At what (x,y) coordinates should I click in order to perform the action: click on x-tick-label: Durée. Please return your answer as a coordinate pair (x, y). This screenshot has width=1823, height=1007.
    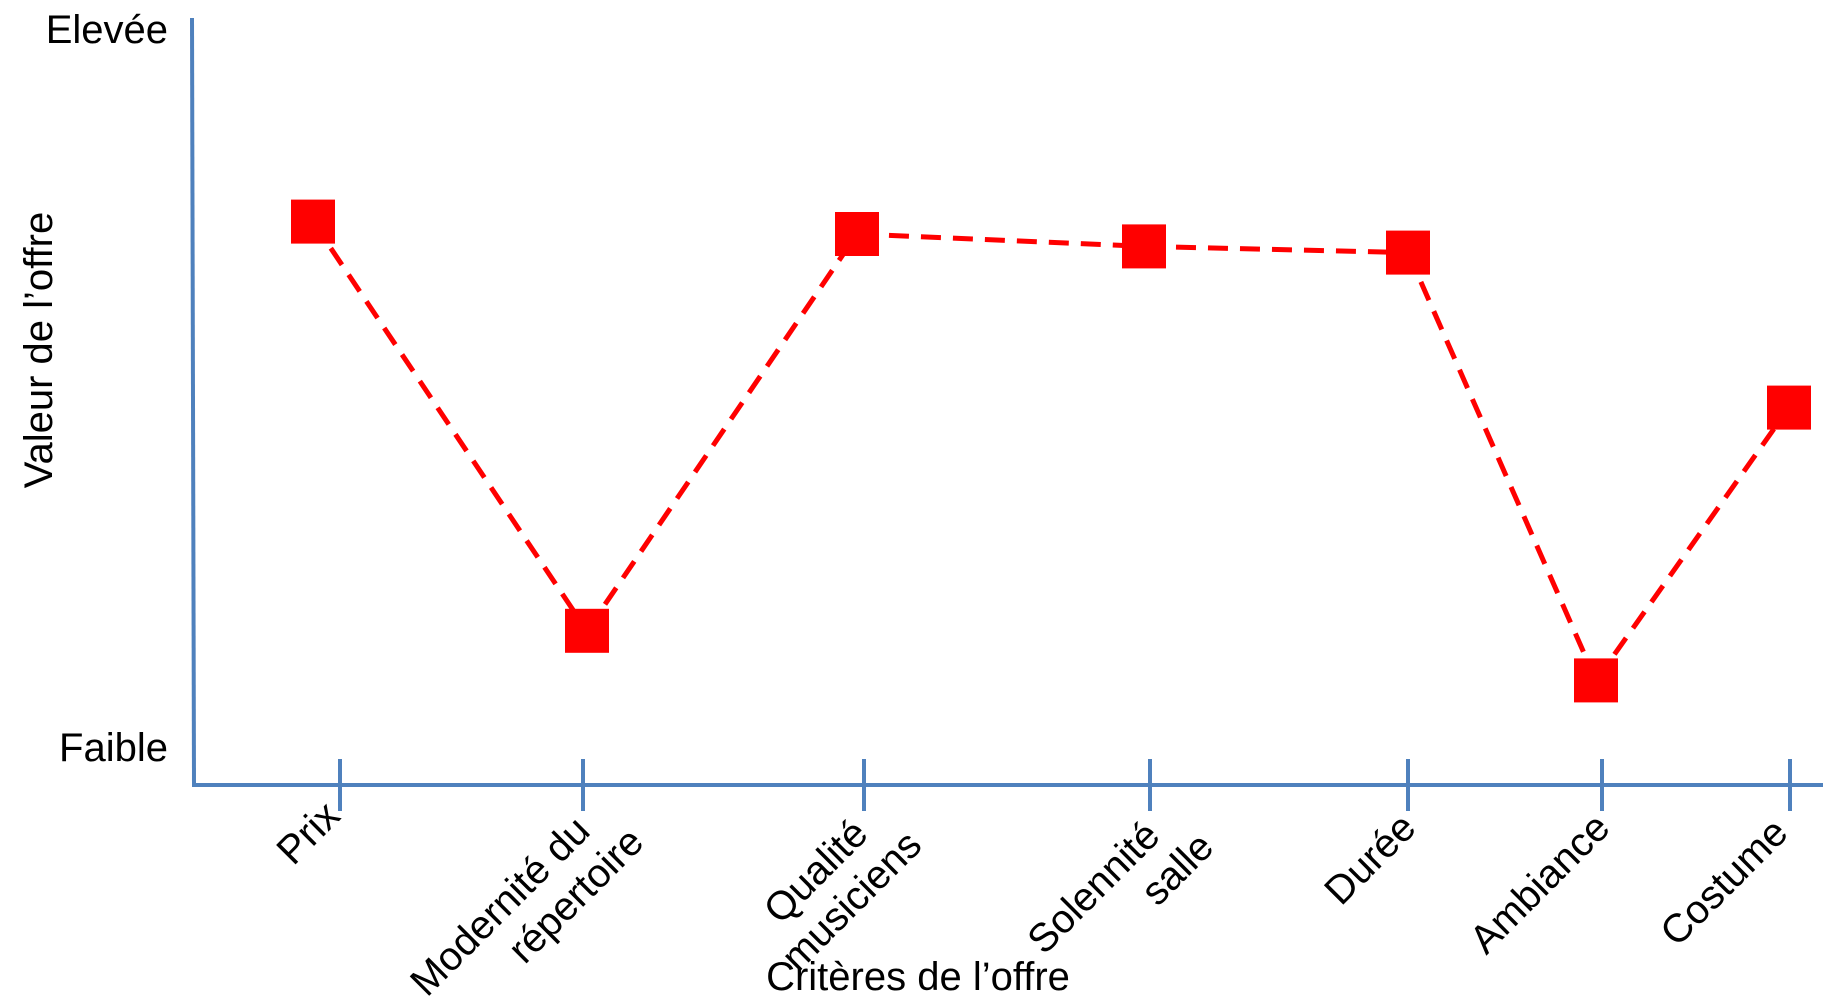
    Looking at the image, I should click on (1370, 859).